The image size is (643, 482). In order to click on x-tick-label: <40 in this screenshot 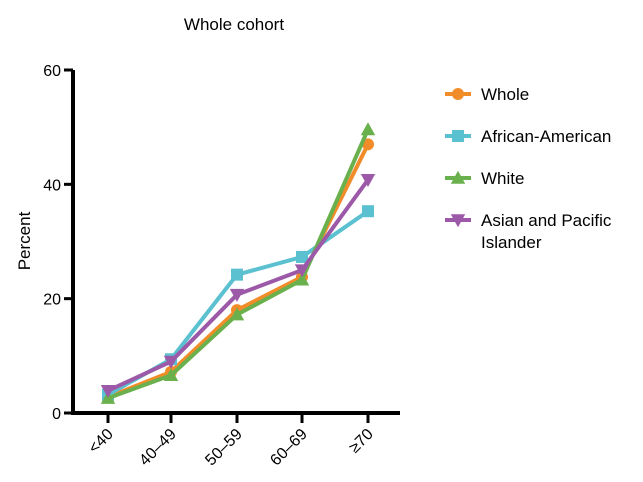, I will do `click(101, 441)`.